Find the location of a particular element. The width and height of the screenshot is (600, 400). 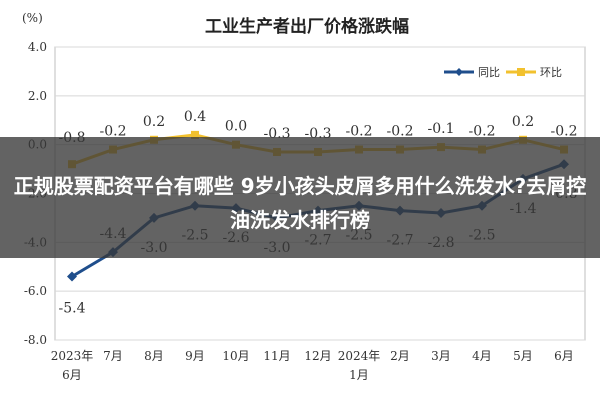

x-tick-label: 11月 is located at coordinates (276, 356).